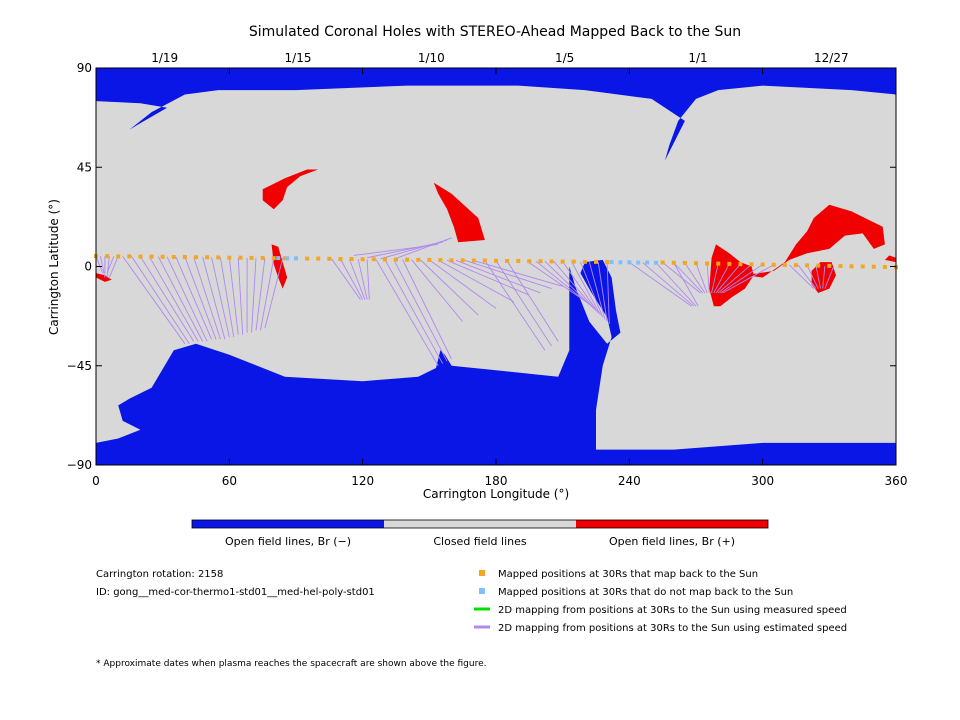  Describe the element at coordinates (84, 167) in the screenshot. I see `y-tick-label: 45` at that location.